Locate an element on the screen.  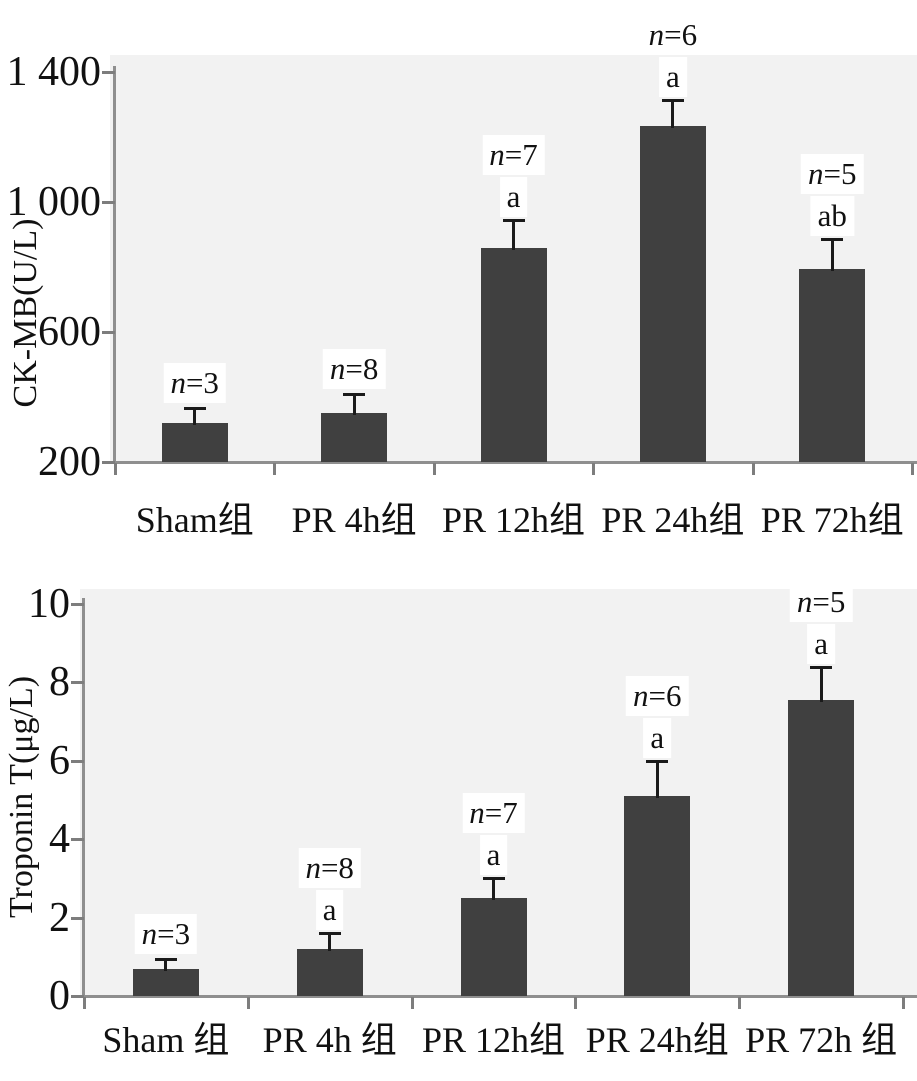
y-tick-label: 0 is located at coordinates (59, 996).